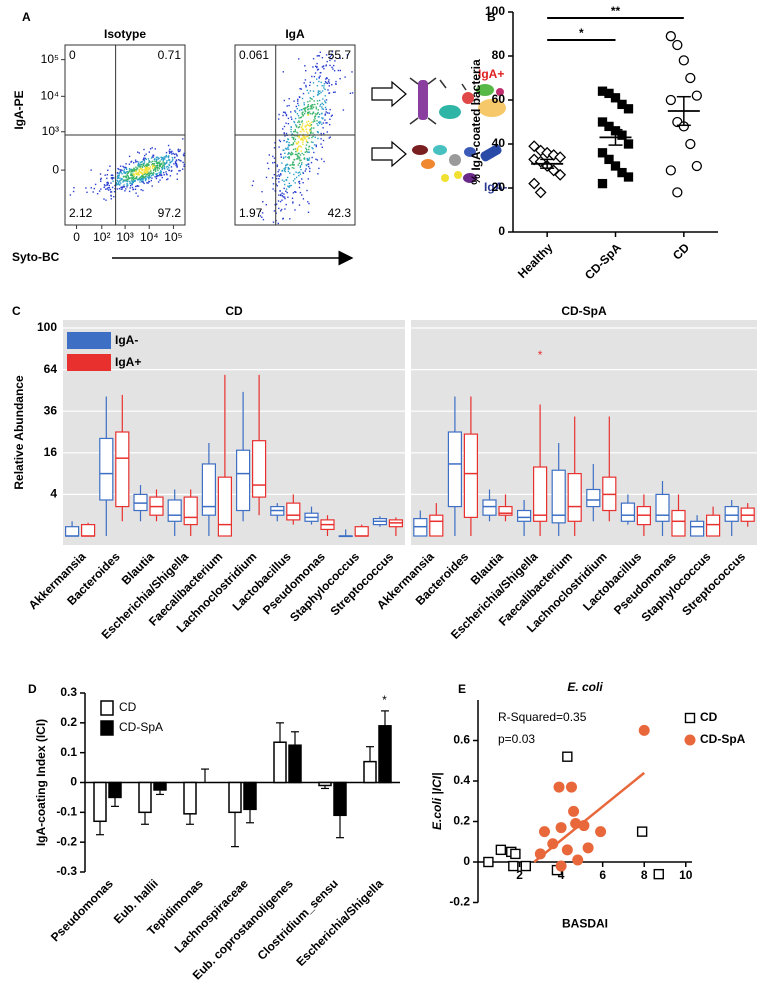  I want to click on y-tick-label: 0.2, so click(461, 821).